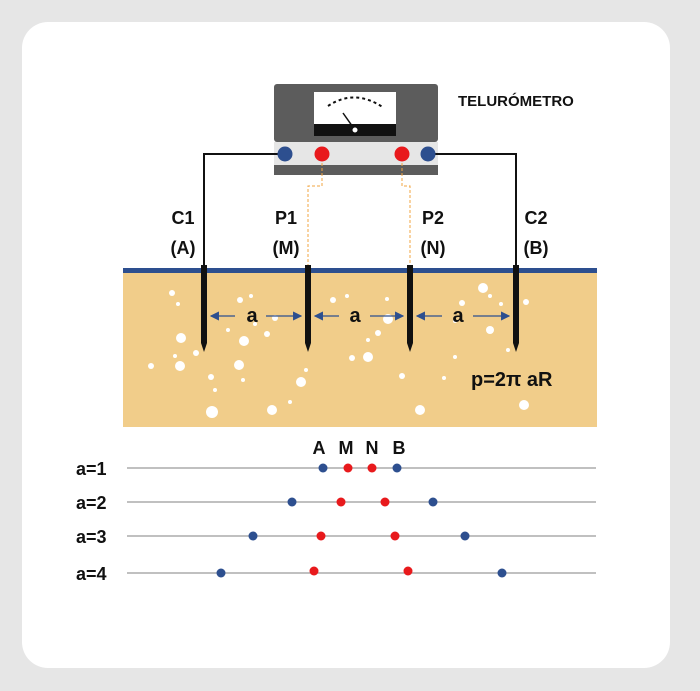  I want to click on terminal-c1, so click(285, 154).